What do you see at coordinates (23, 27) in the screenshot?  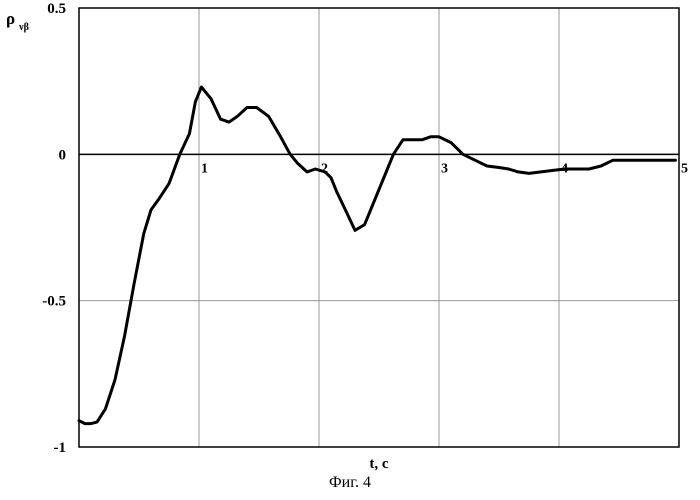 I see `y-axis-label-sub: νβ` at bounding box center [23, 27].